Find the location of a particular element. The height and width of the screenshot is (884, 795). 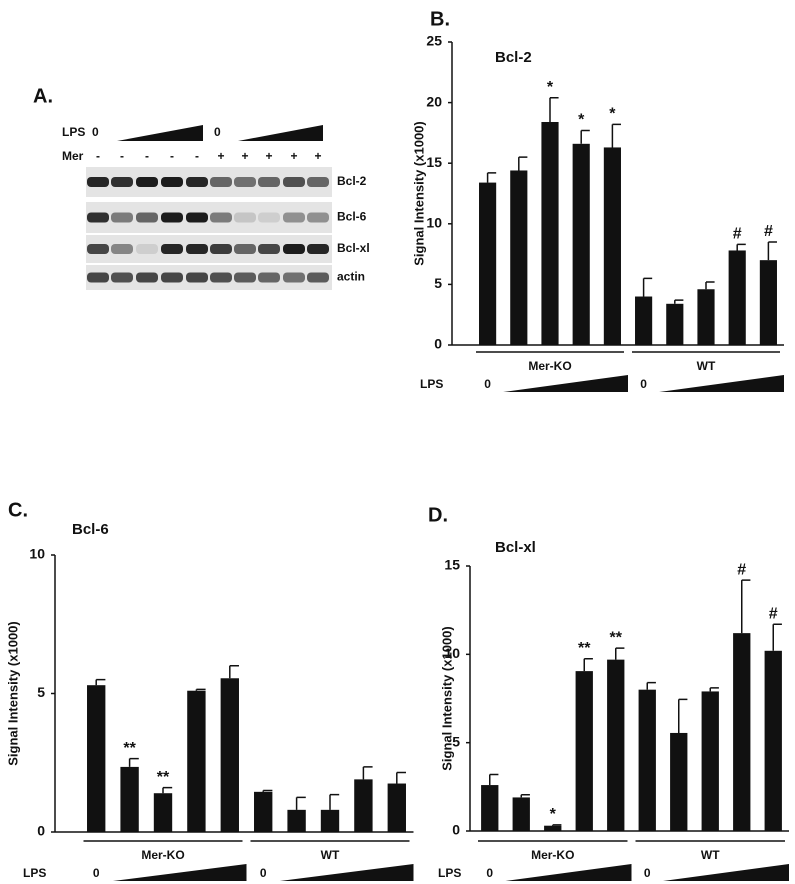

panel-label: C. is located at coordinates (18, 510).